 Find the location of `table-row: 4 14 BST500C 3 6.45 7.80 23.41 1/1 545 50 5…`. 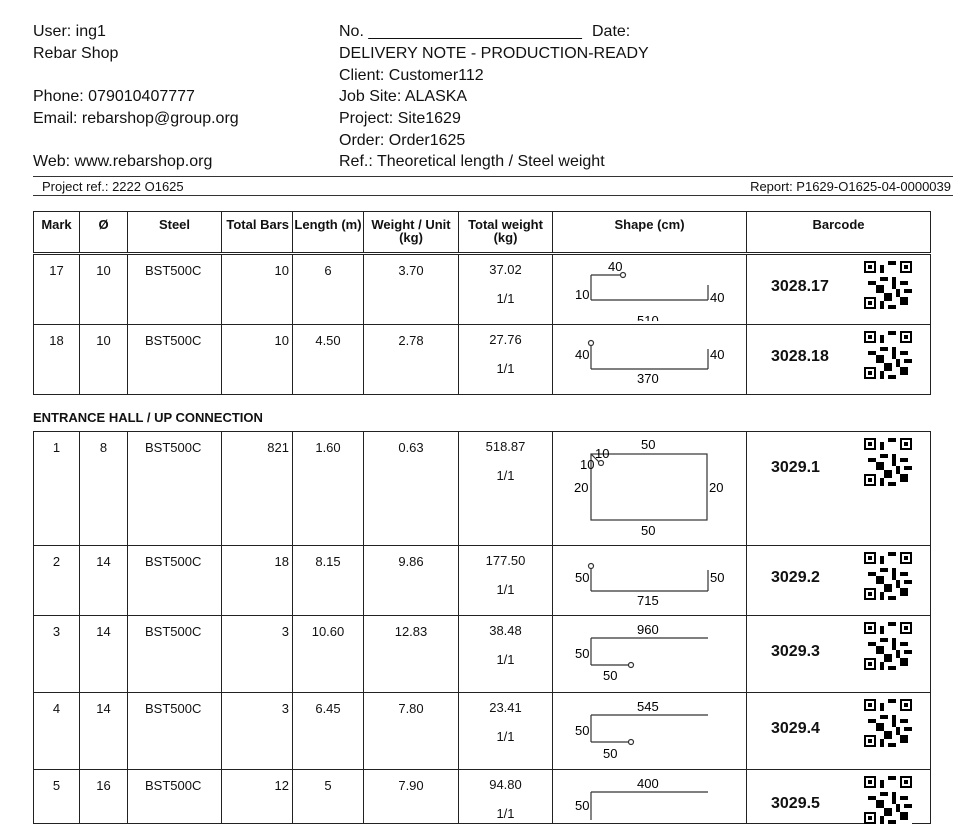

table-row: 4 14 BST500C 3 6.45 7.80 23.41 1/1 545 50 5… is located at coordinates (482, 731).